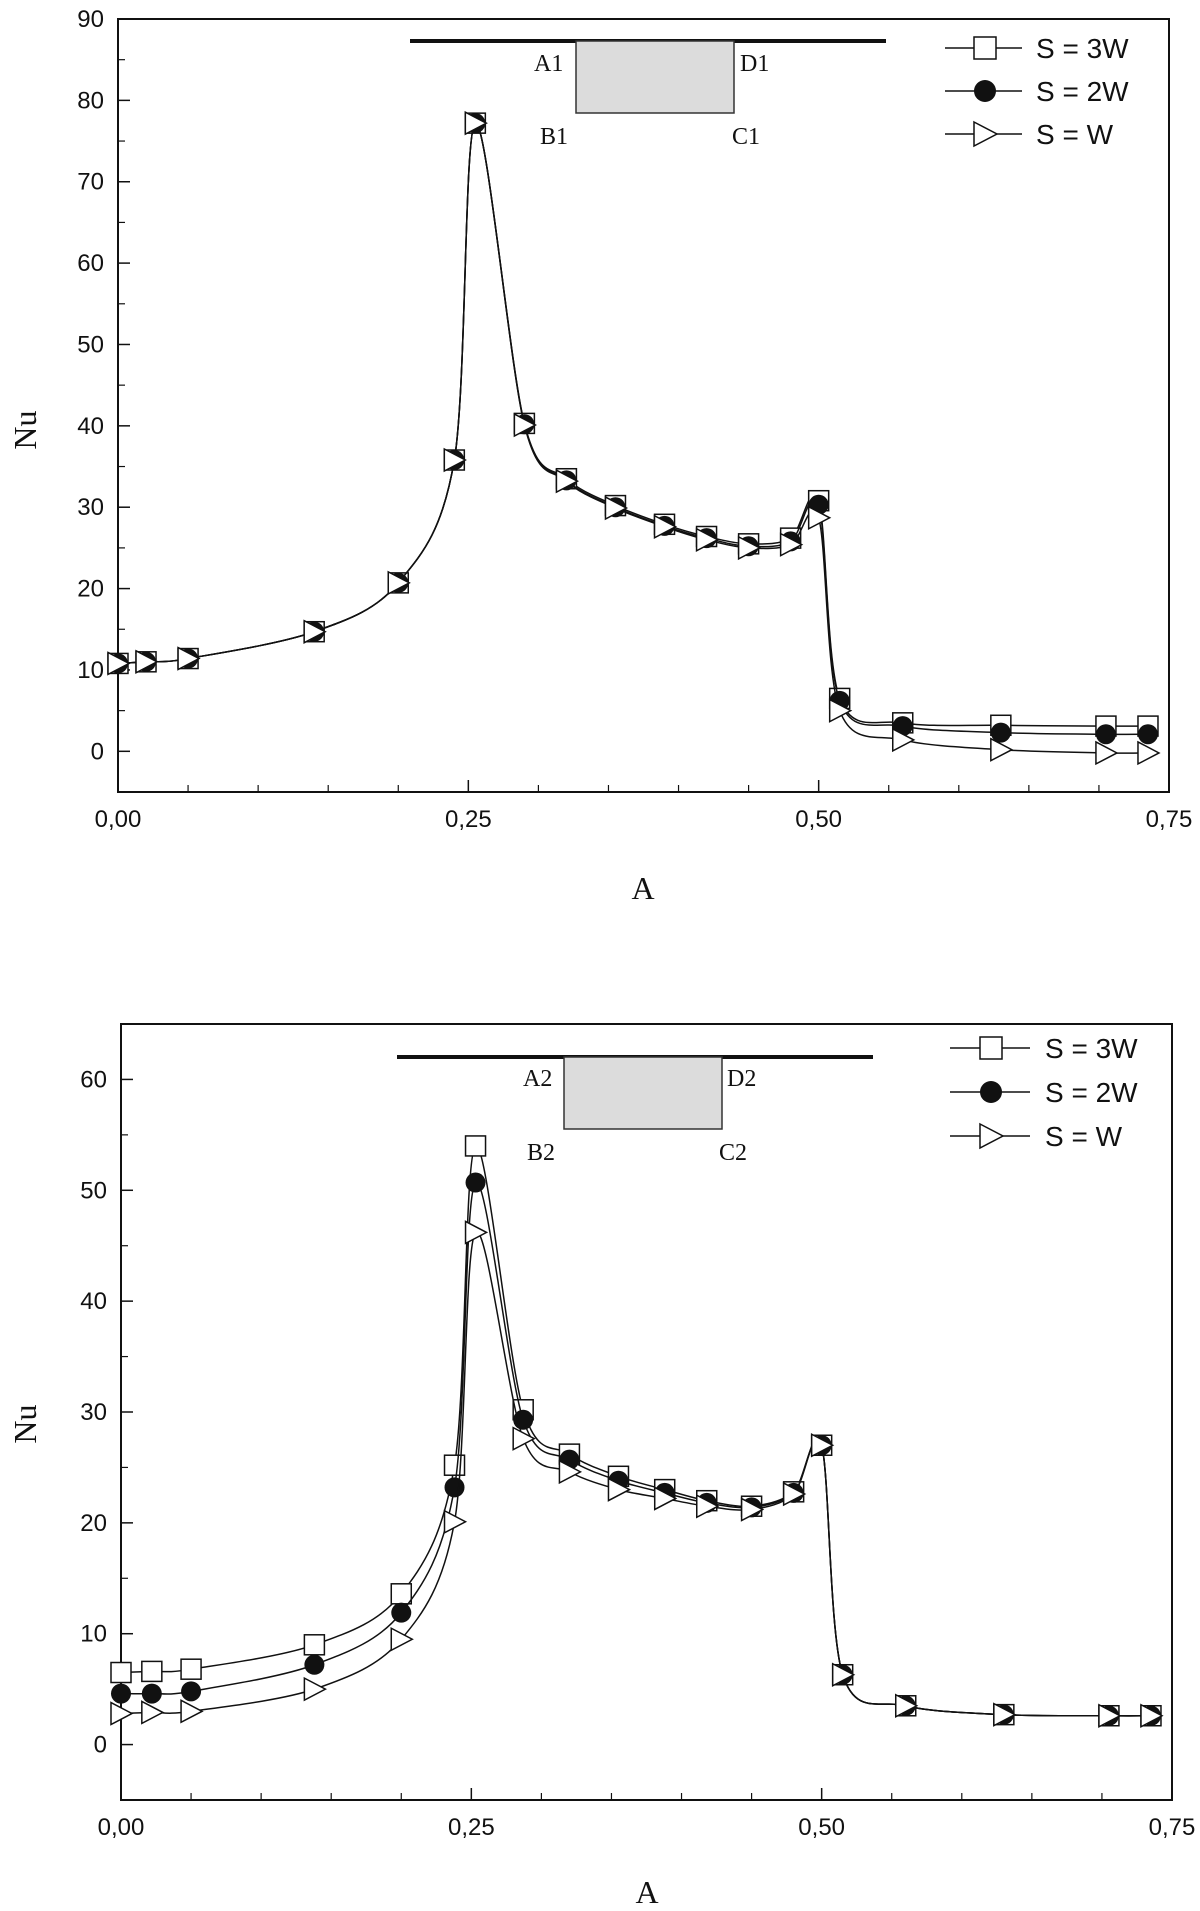 The image size is (1200, 1911). What do you see at coordinates (643, 1093) in the screenshot?
I see `inset-block` at bounding box center [643, 1093].